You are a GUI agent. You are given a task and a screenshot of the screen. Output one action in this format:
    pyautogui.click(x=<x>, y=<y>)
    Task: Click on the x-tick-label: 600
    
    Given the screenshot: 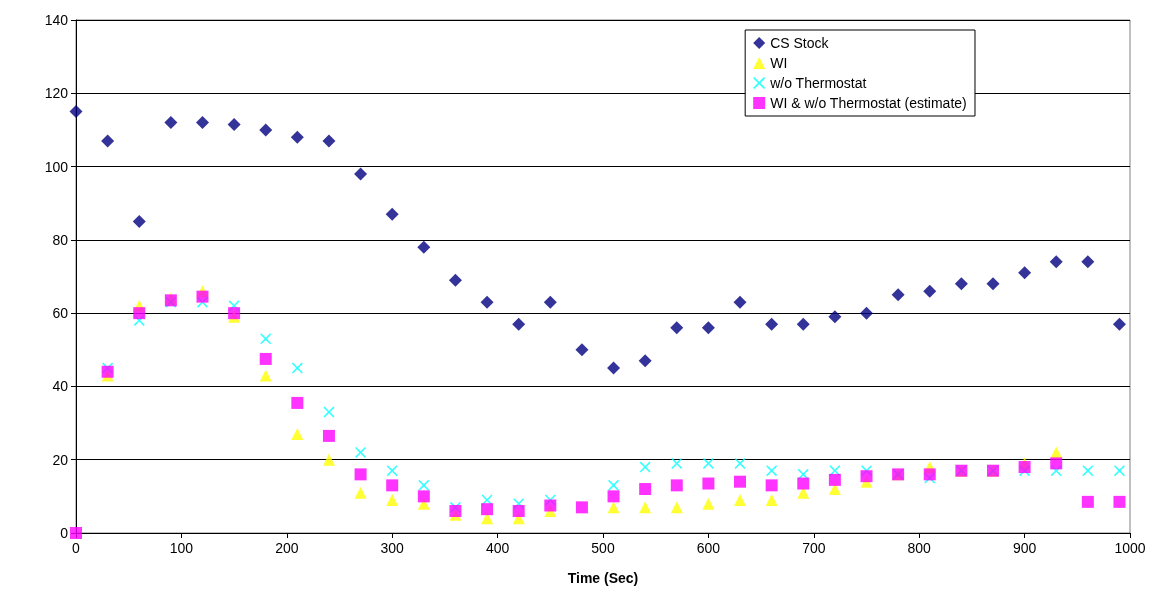 What is the action you would take?
    pyautogui.click(x=708, y=548)
    